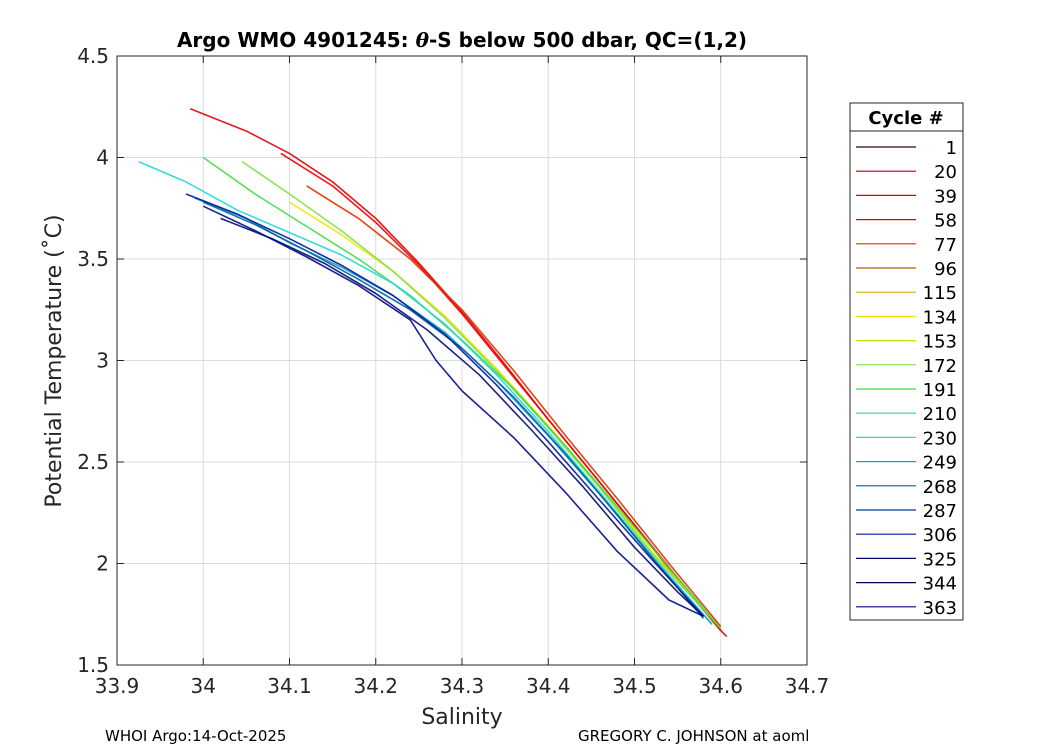  I want to click on legend-entry-label: 268, so click(940, 487).